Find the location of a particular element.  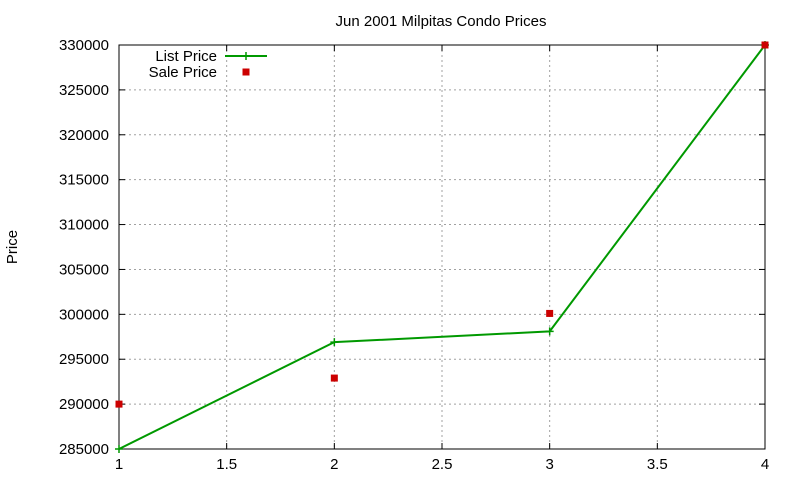

chart-title: Jun 2001 Milpitas Condo Prices is located at coordinates (441, 21).